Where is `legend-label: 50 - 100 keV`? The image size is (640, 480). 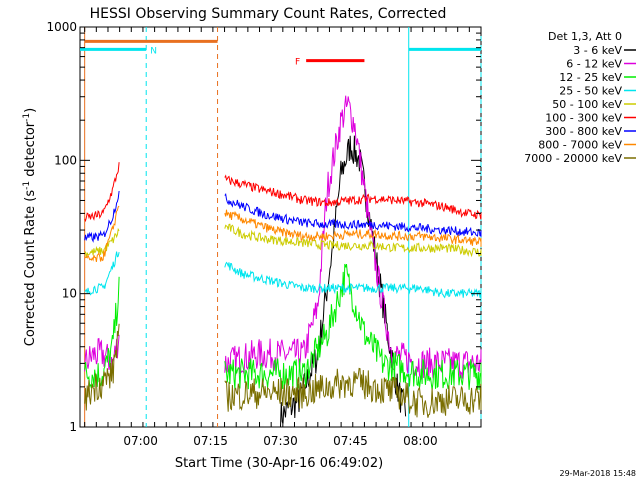
legend-label: 50 - 100 keV is located at coordinates (587, 104).